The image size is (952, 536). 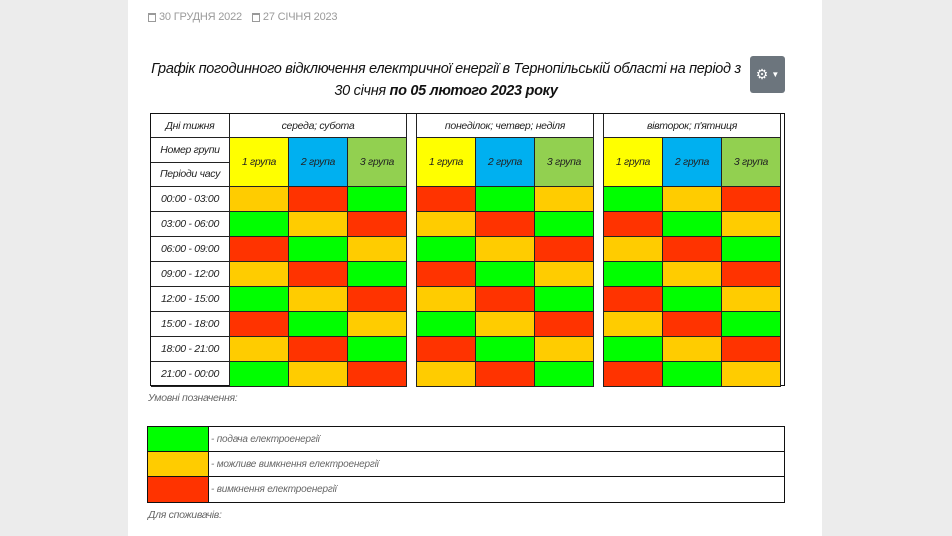 What do you see at coordinates (200, 17) in the screenshot?
I see `published-date-text: 30 ГРУДНЯ 2022` at bounding box center [200, 17].